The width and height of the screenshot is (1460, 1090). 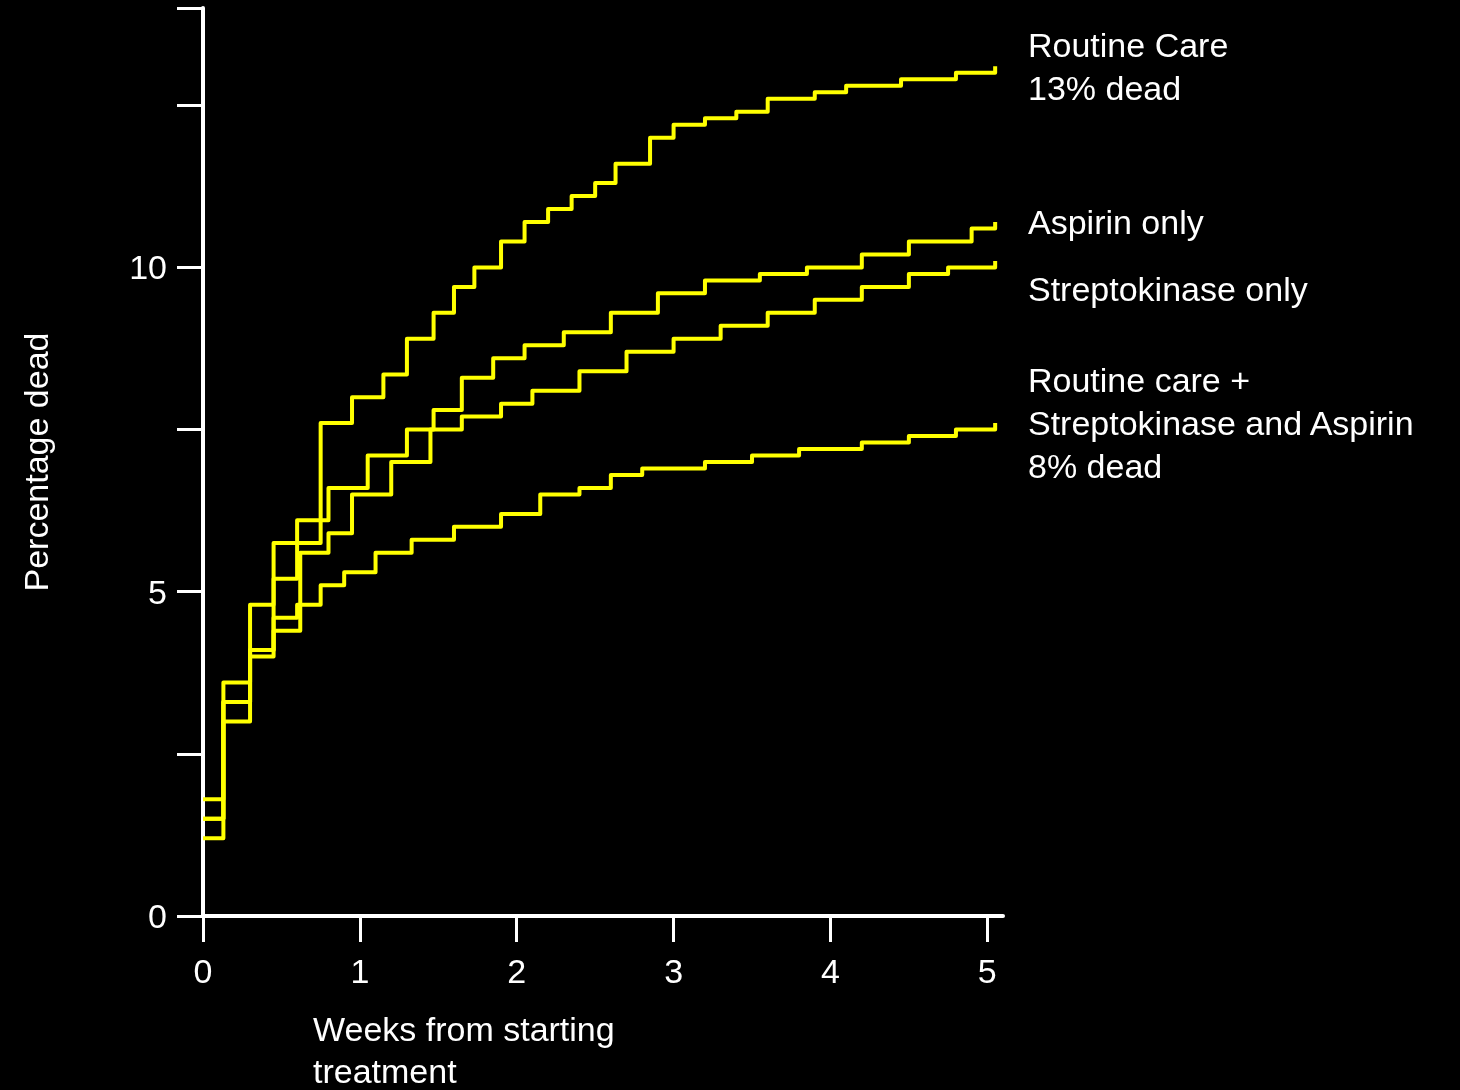 What do you see at coordinates (148, 267) in the screenshot?
I see `y-tick-label: 10` at bounding box center [148, 267].